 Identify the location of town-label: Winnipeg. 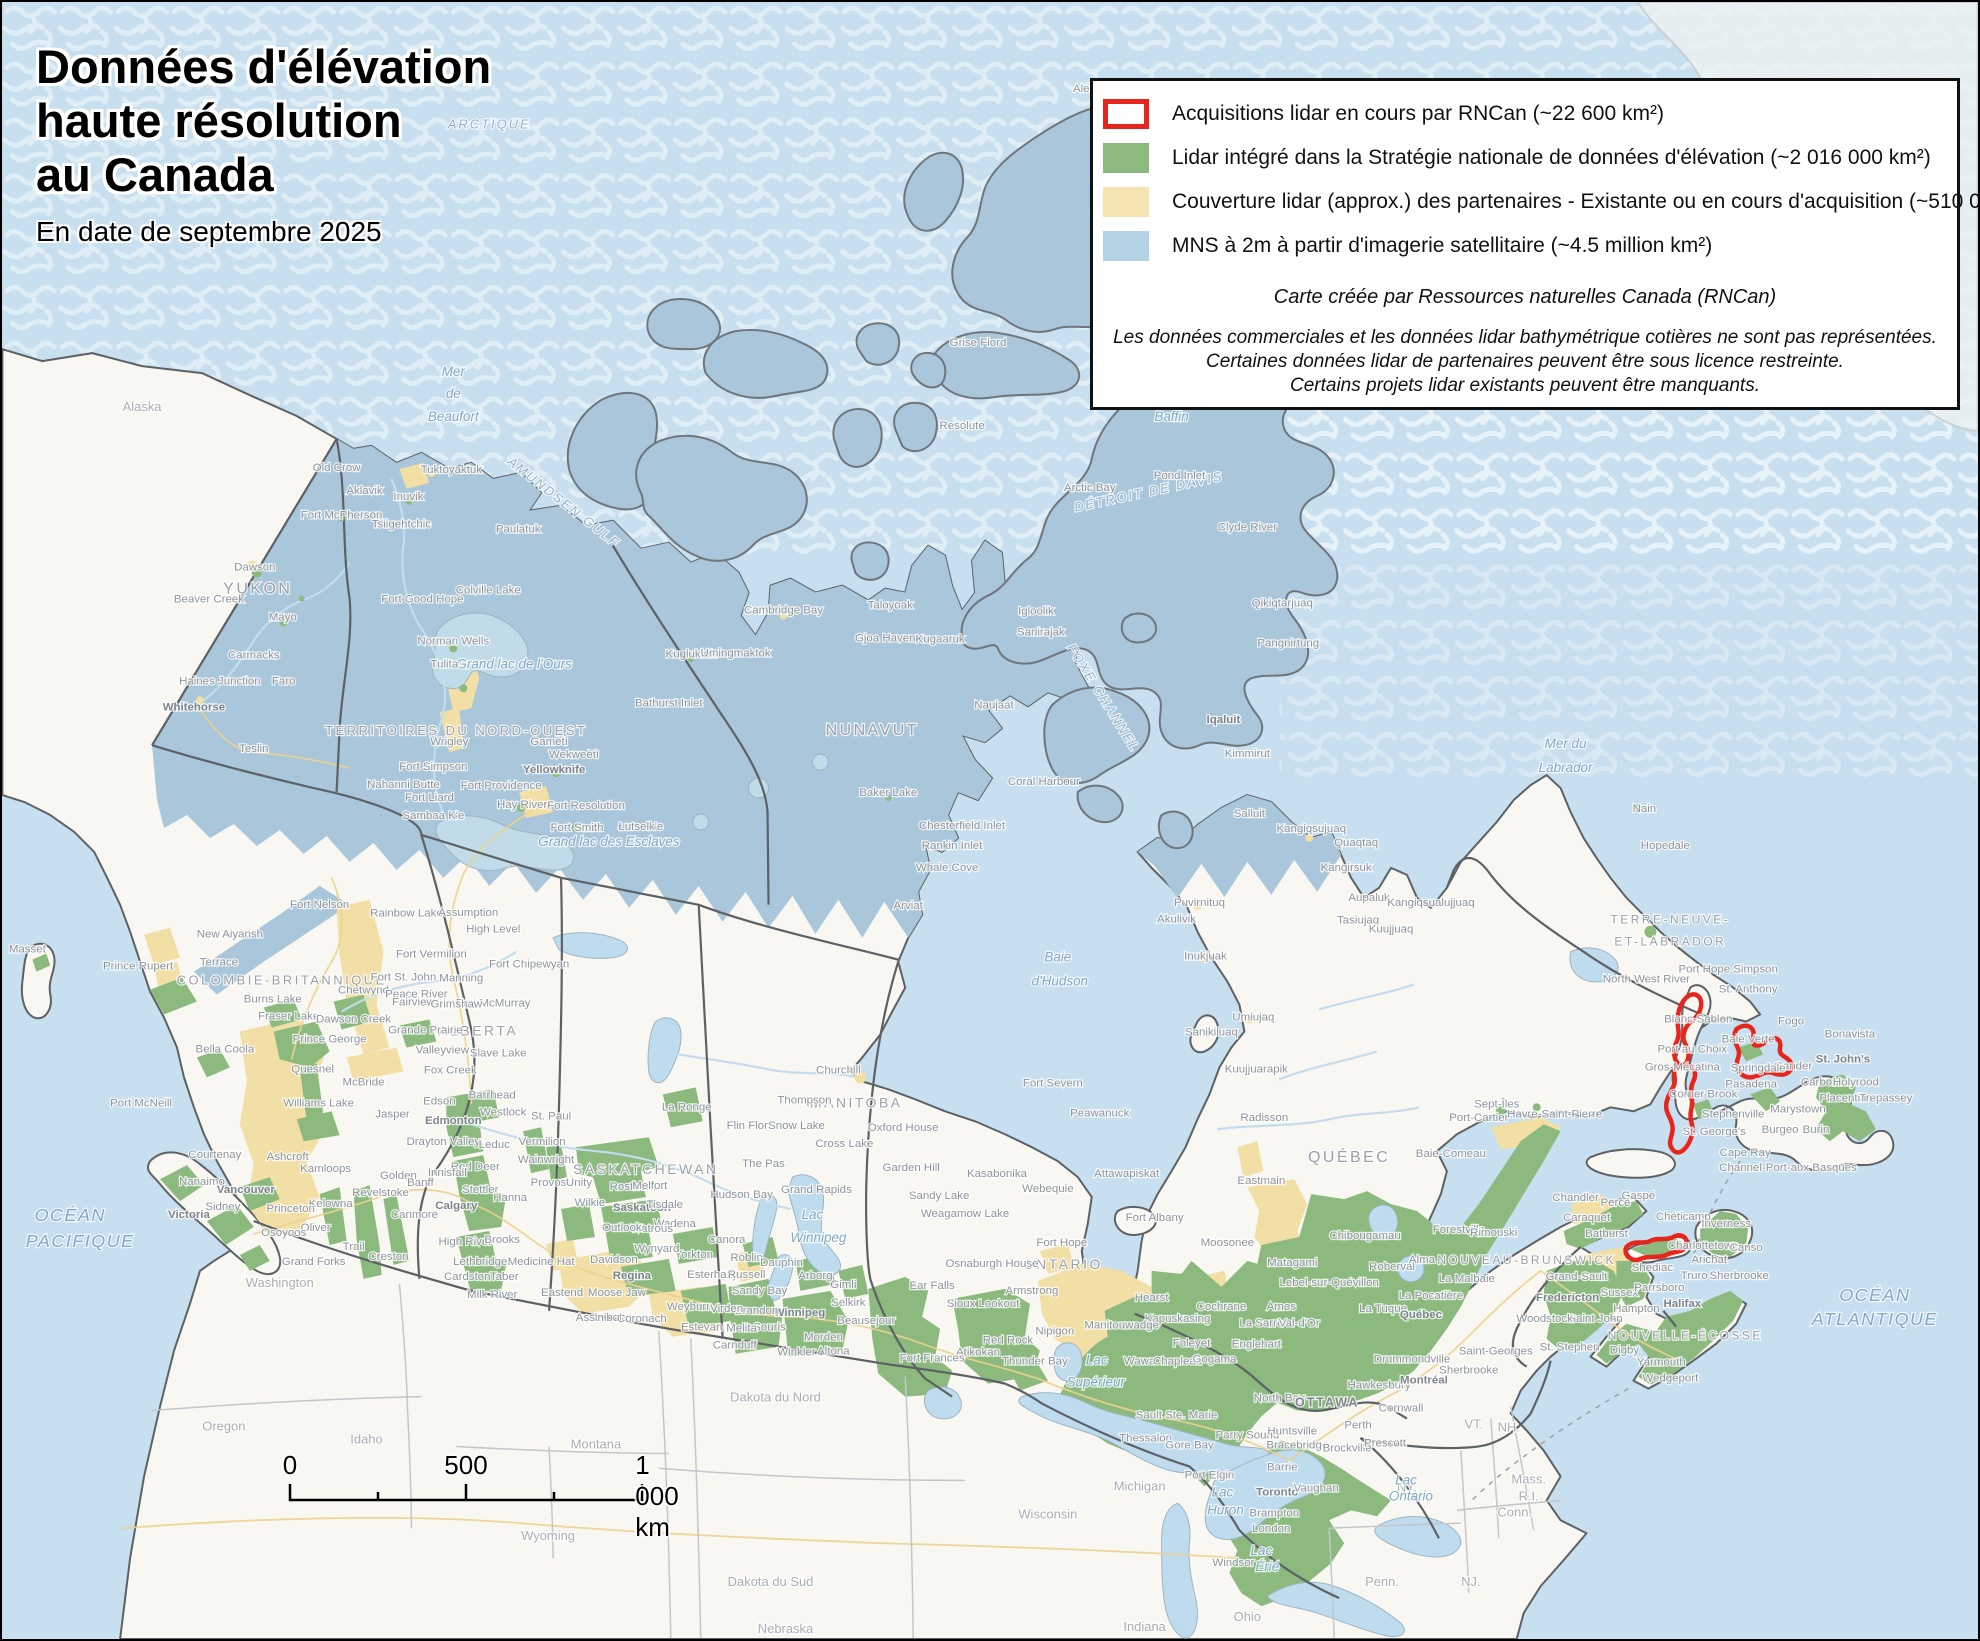
(800, 1313).